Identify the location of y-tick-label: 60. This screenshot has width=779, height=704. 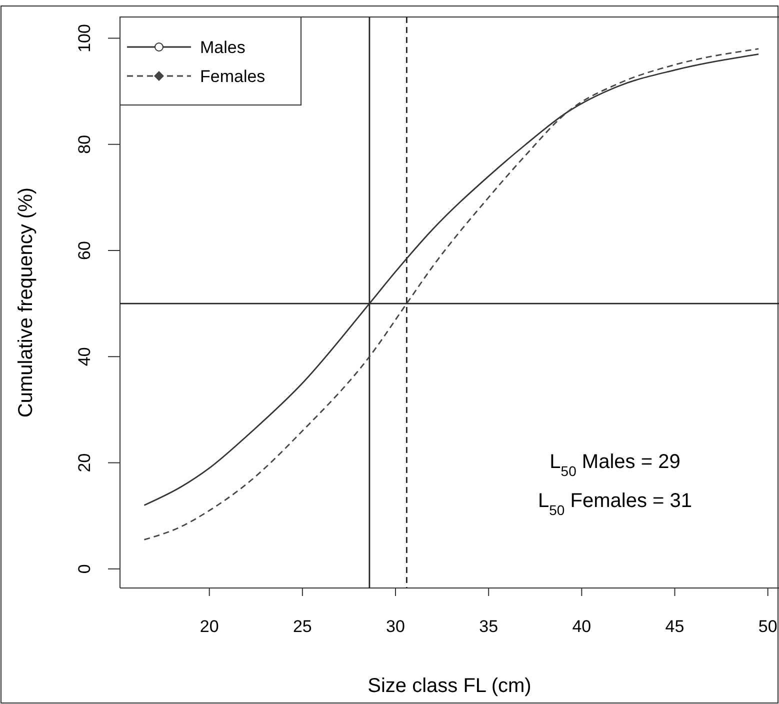
(84, 250).